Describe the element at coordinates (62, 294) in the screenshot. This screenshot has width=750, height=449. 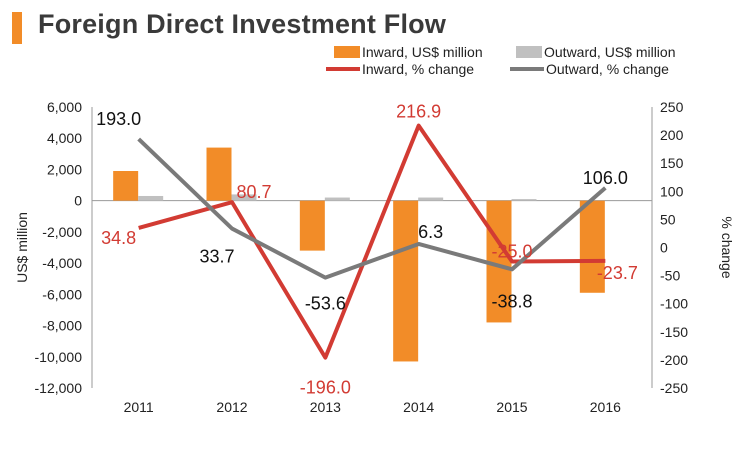
I see `left-tick-label: -6,000` at that location.